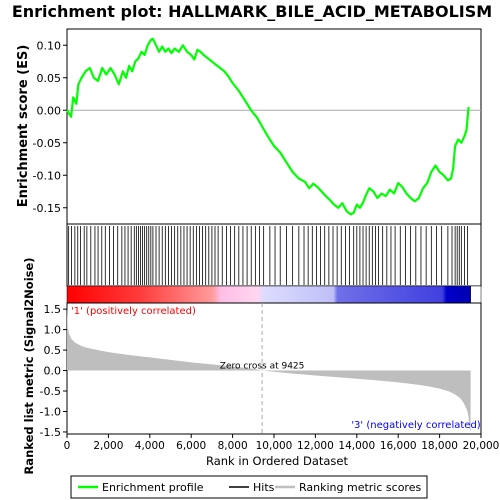 The height and width of the screenshot is (500, 500). What do you see at coordinates (23, 126) in the screenshot?
I see `es-y-axis-label: Enrichment score (ES)` at bounding box center [23, 126].